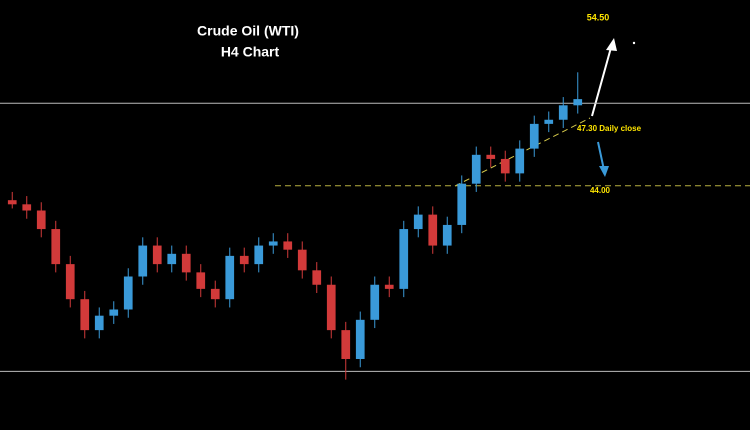 The height and width of the screenshot is (430, 750). Describe the element at coordinates (602, 80) in the screenshot. I see `up-arrow` at that location.